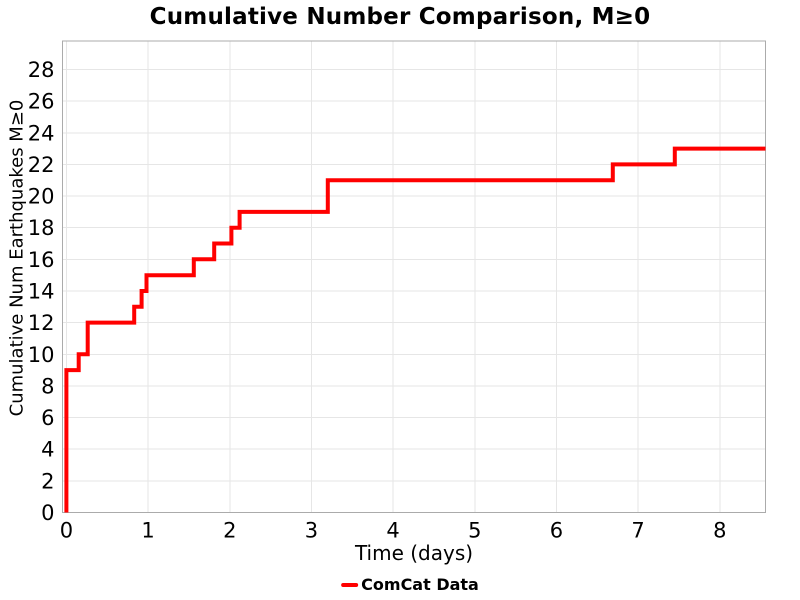 The image size is (800, 600). I want to click on y-tick-label: 8, so click(47, 386).